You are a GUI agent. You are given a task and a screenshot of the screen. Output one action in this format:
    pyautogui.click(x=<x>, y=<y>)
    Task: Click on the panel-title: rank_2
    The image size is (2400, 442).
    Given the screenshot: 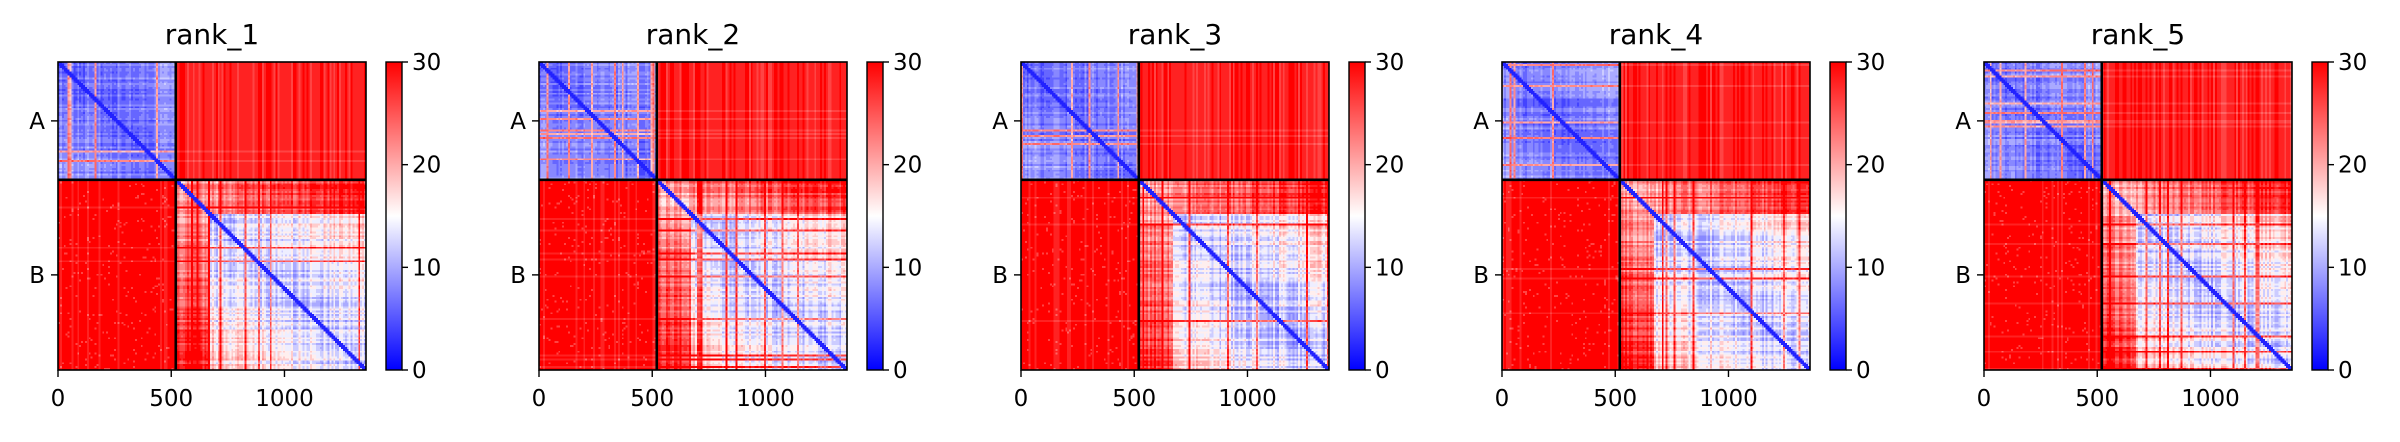 What is the action you would take?
    pyautogui.click(x=693, y=34)
    